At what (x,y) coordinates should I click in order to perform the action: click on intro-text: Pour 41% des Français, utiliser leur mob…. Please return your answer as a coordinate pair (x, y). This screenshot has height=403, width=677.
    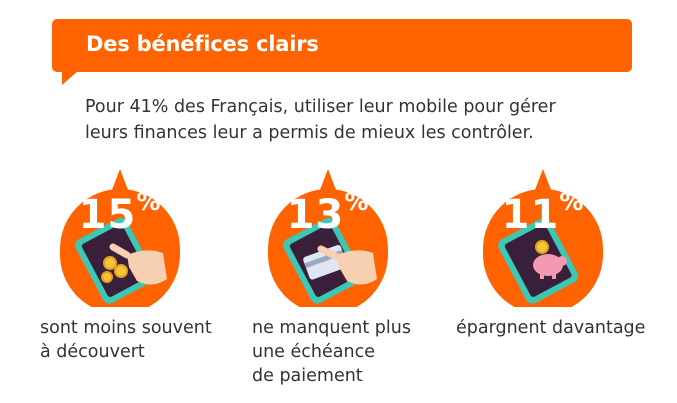
    Looking at the image, I should click on (320, 120).